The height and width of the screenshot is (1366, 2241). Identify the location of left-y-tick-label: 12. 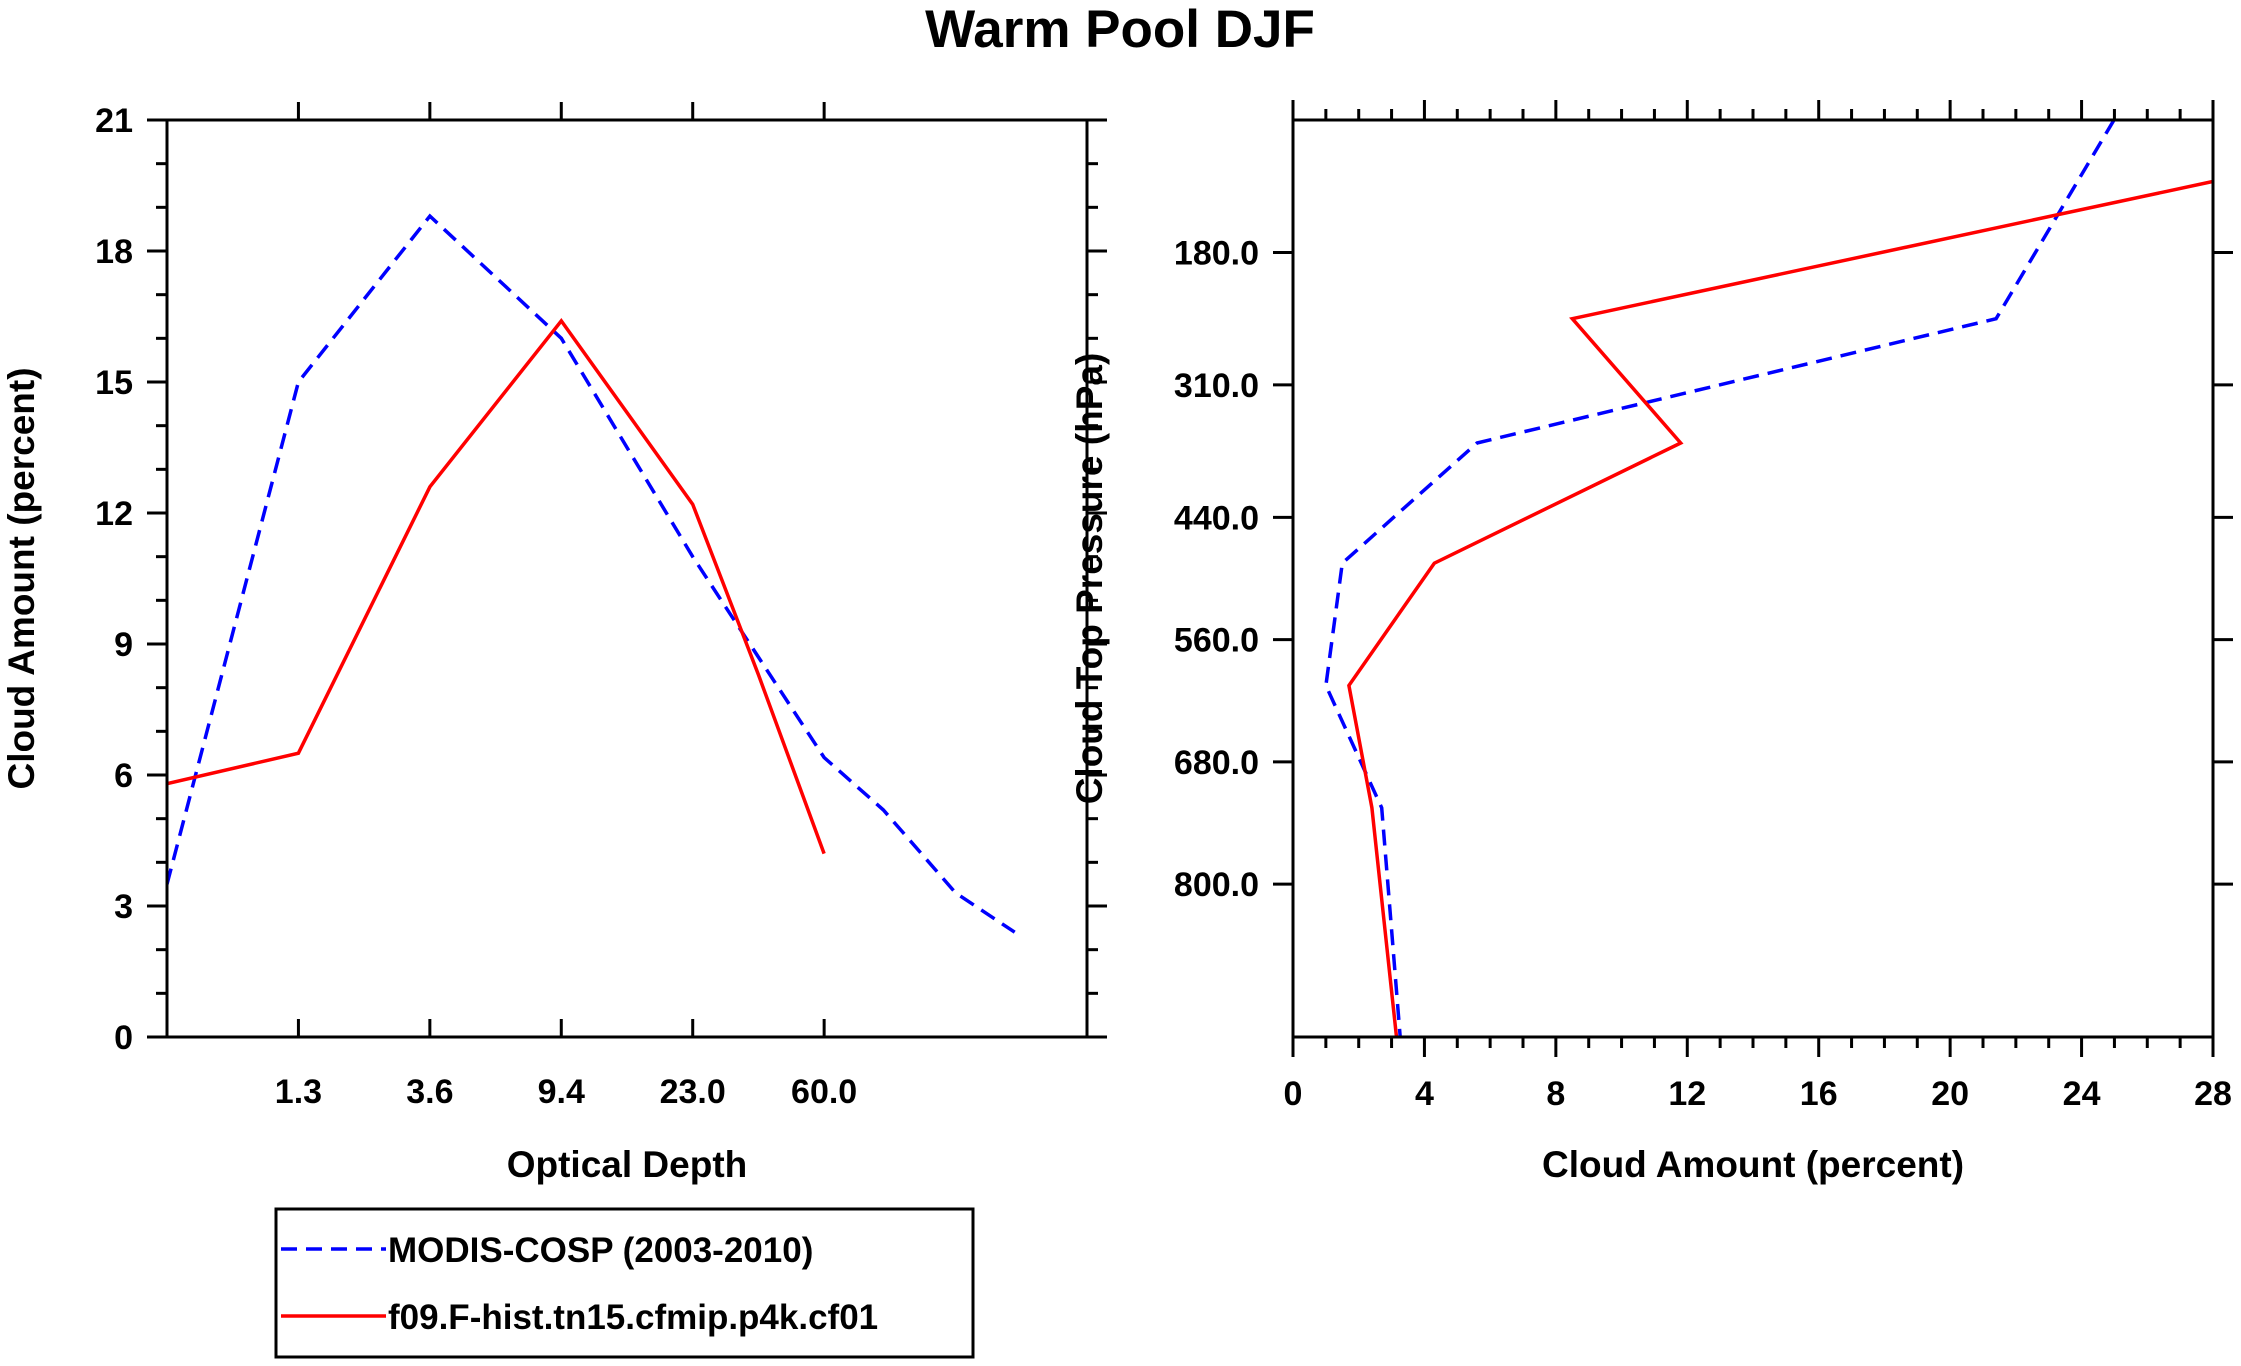
(114, 514).